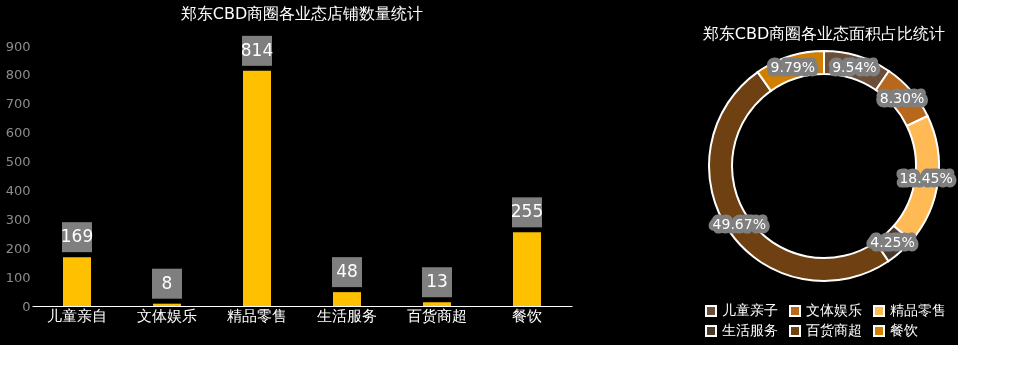 The width and height of the screenshot is (1031, 378). Describe the element at coordinates (18, 277) in the screenshot. I see `y-tick-label: 100` at that location.